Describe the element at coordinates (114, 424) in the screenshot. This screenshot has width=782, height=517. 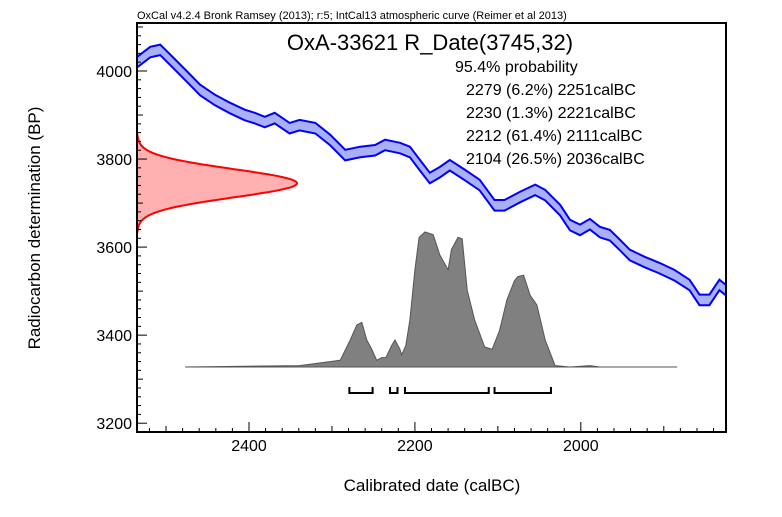
I see `y-tick-label: 3200` at that location.